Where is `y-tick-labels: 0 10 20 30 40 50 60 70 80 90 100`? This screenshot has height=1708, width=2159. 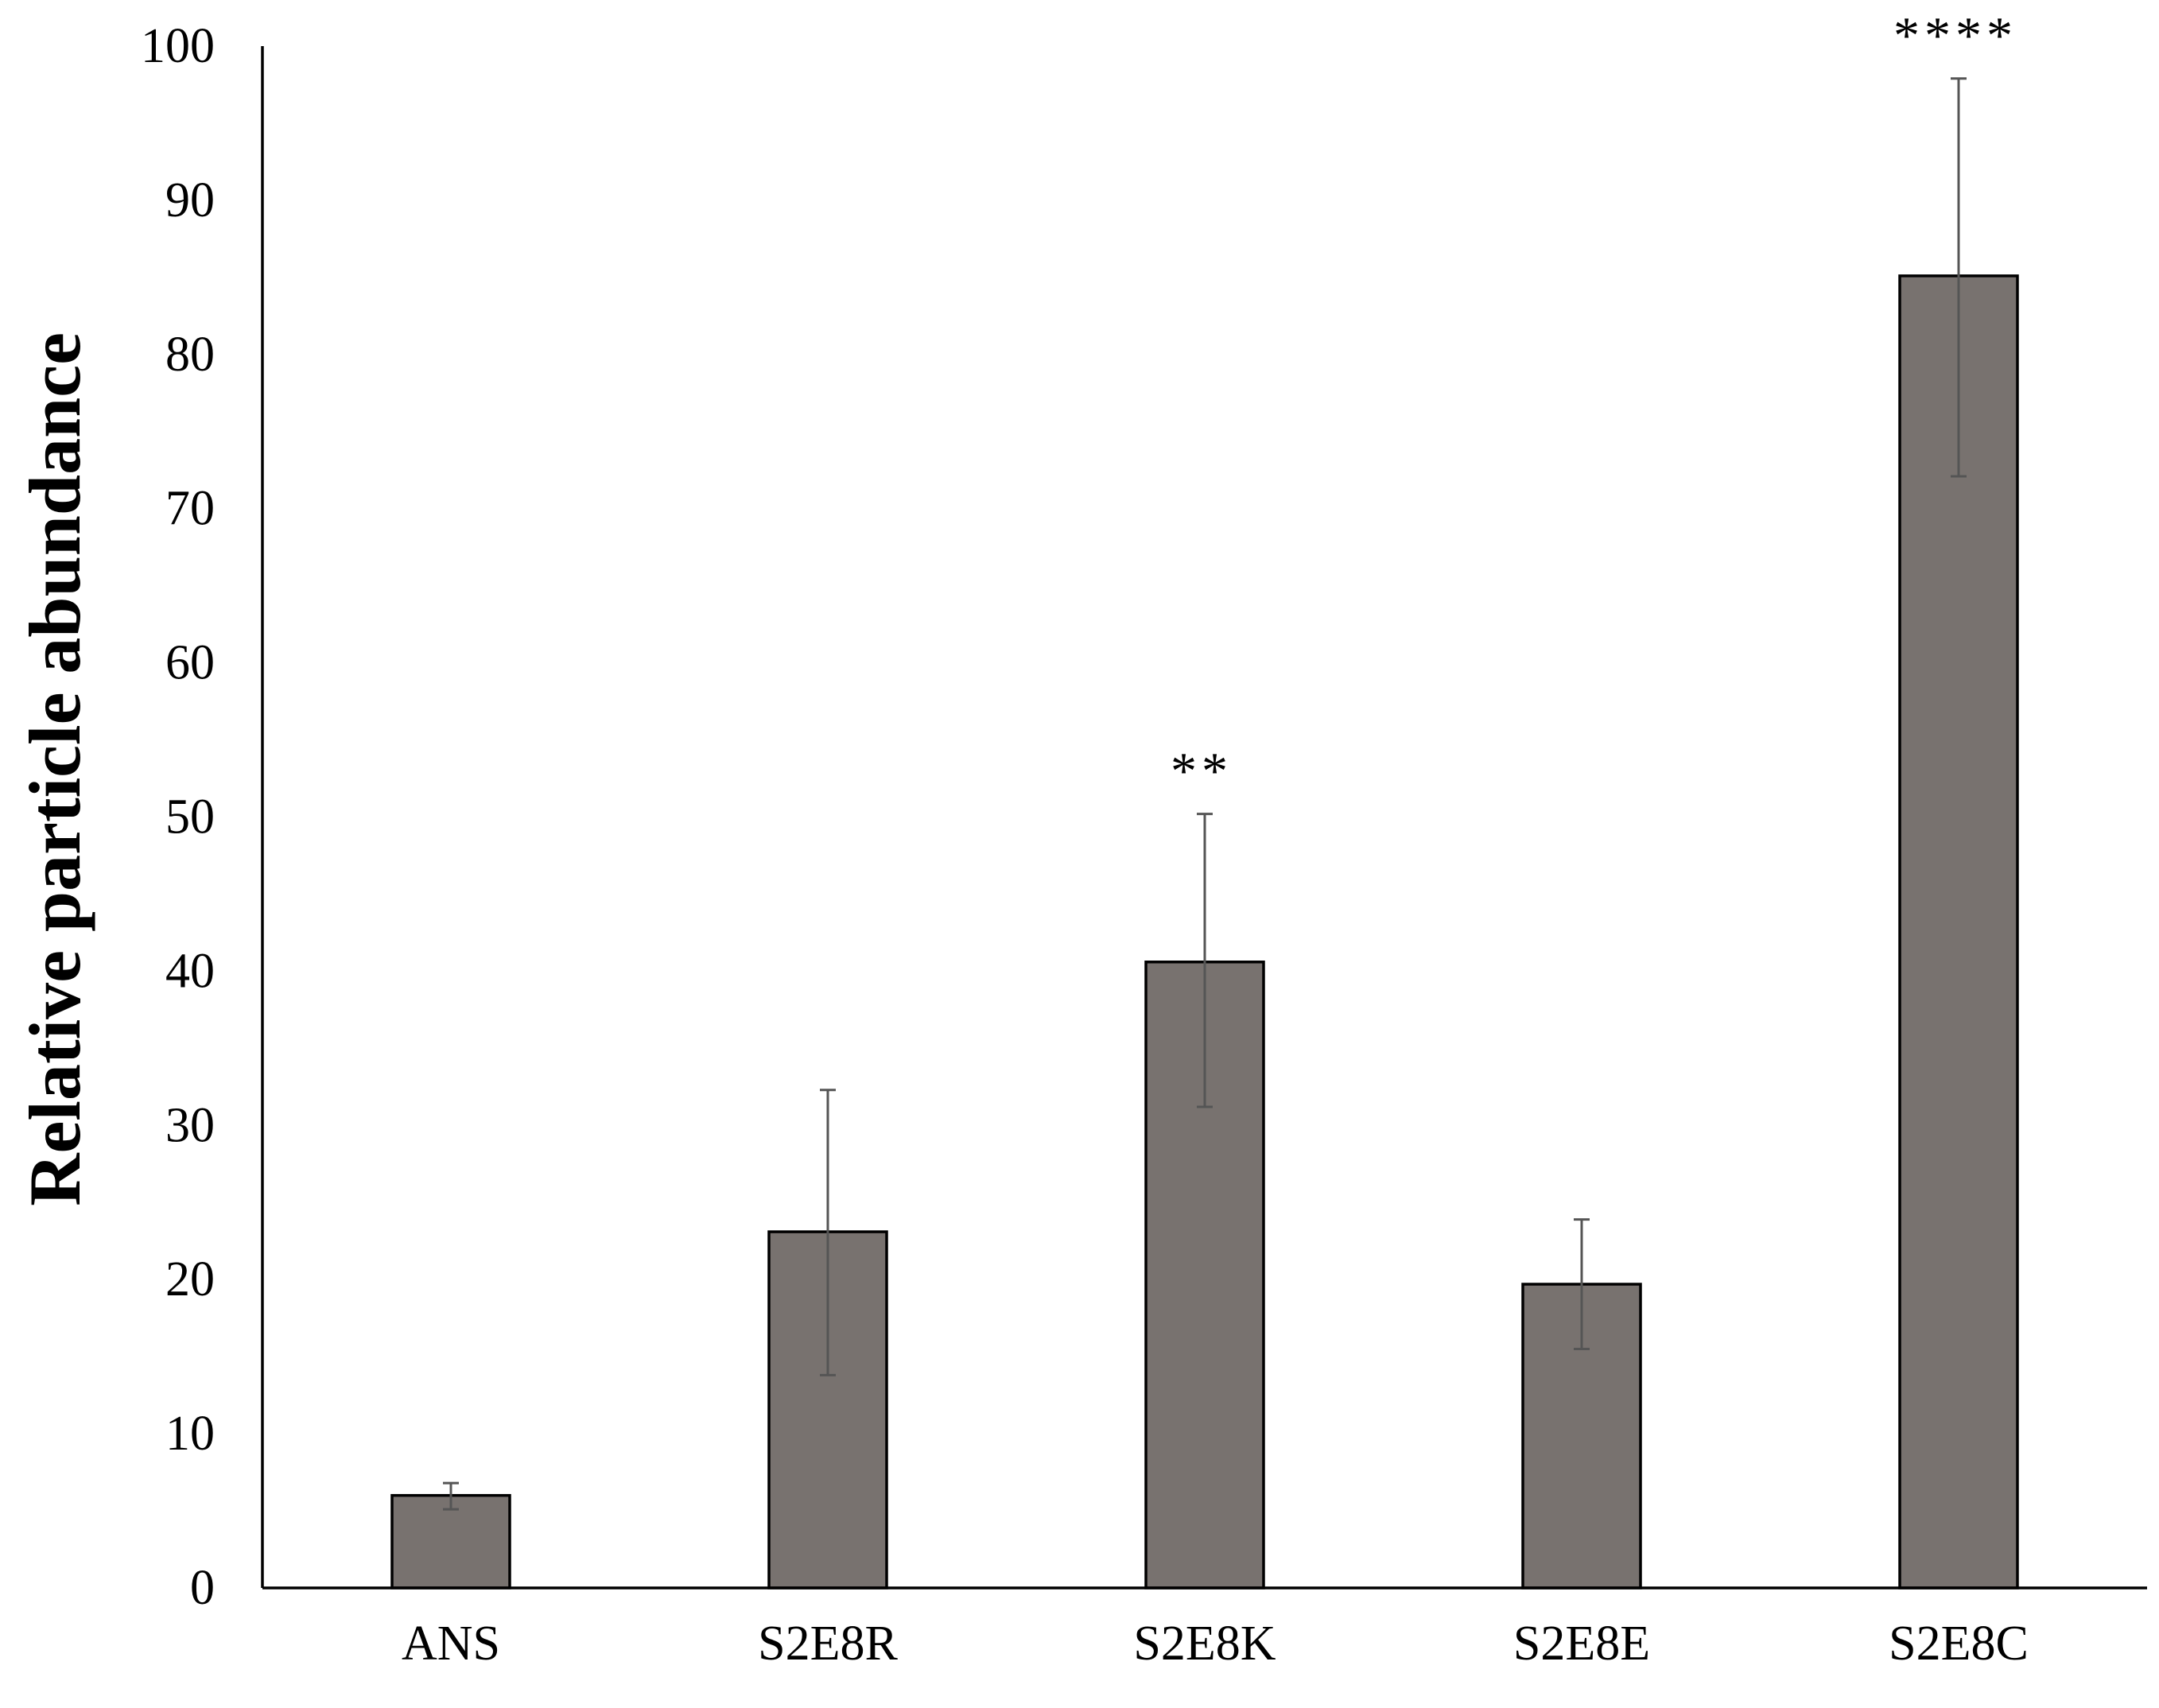 y-tick-labels: 0 10 20 30 40 50 60 70 80 90 100 is located at coordinates (178, 817).